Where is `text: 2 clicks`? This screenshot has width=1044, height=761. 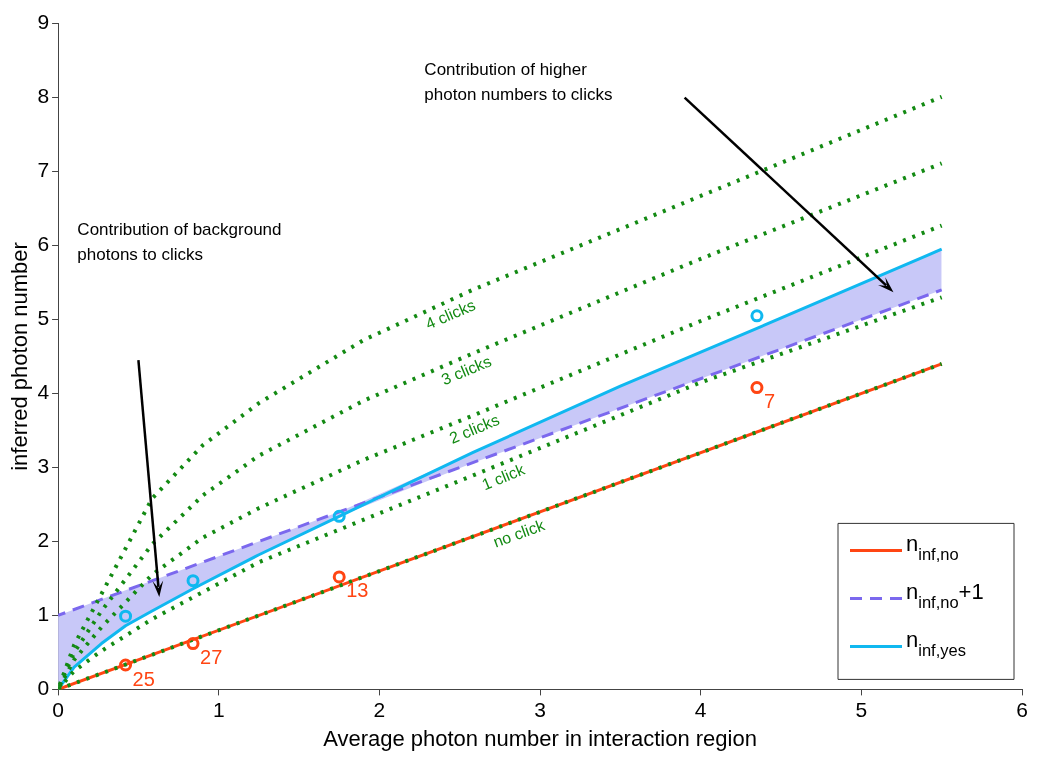 text: 2 clicks is located at coordinates (474, 429).